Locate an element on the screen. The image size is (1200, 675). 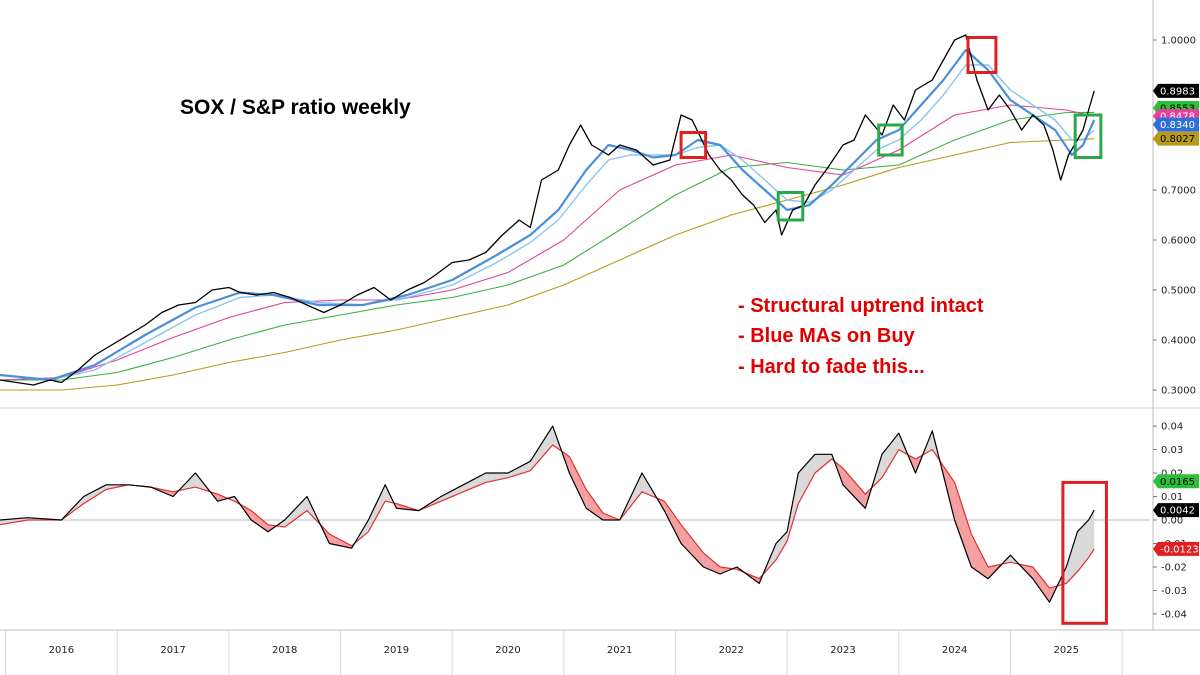
ratio-value-tag-1: 0.8983 is located at coordinates (1176, 90).